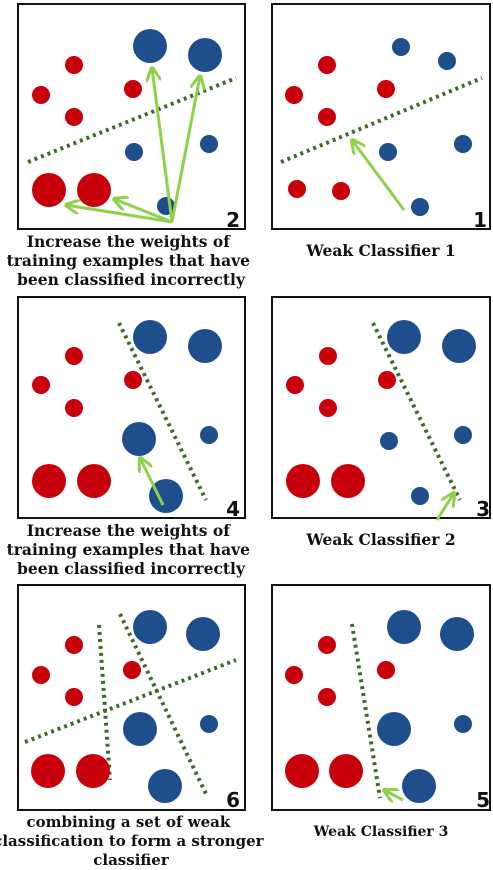 The image size is (493, 870). What do you see at coordinates (129, 822) in the screenshot?
I see `caption-line: combining a set of weak` at bounding box center [129, 822].